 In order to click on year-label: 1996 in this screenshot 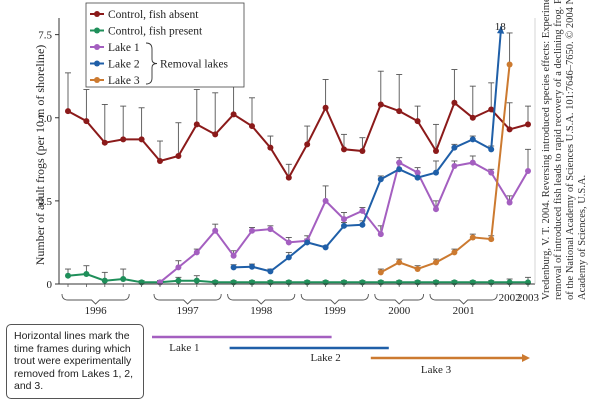, I will do `click(96, 311)`.